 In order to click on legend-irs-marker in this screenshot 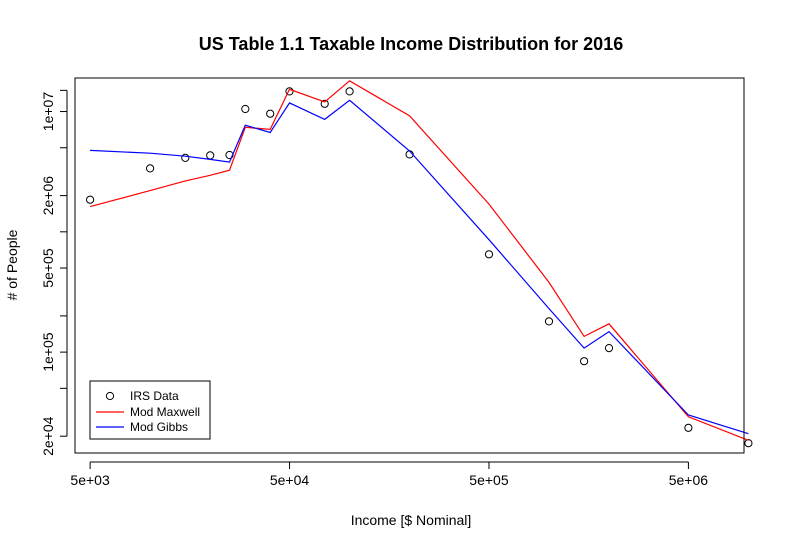, I will do `click(110, 396)`.